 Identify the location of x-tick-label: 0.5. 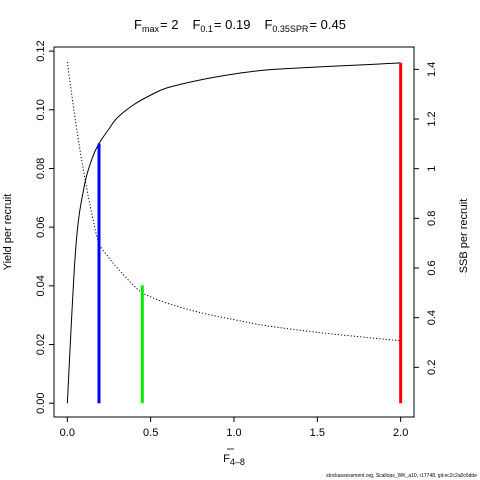
(150, 433).